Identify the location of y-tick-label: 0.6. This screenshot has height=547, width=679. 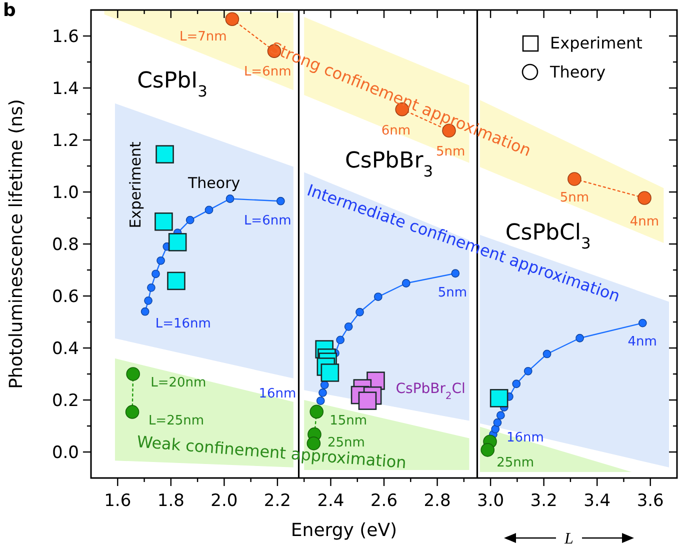
(65, 296).